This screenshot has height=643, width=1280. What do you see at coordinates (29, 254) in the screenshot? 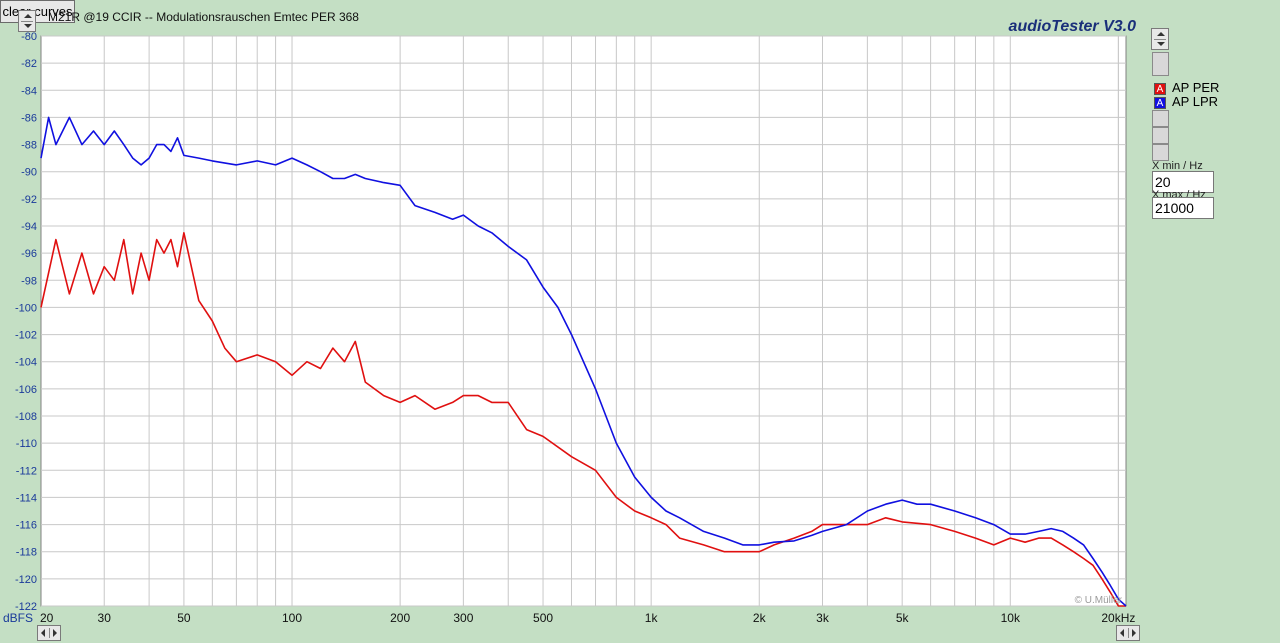
I see `y-tick-label: -96` at bounding box center [29, 254].